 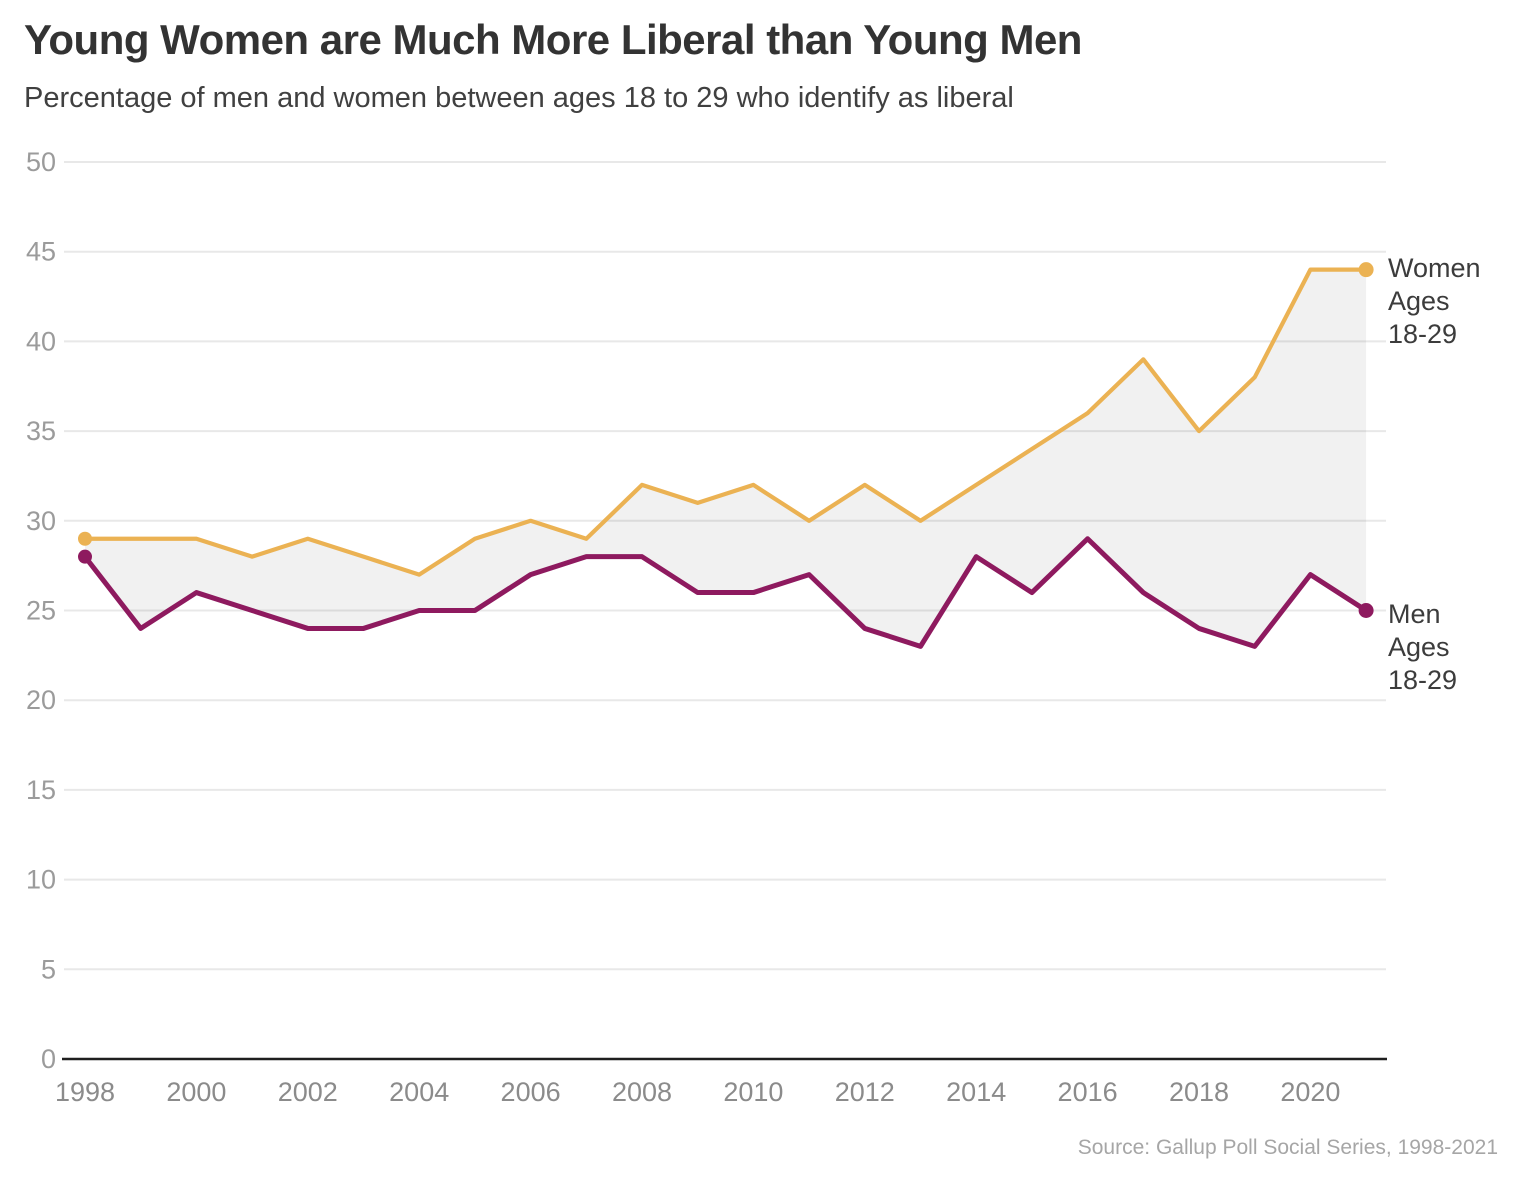 What do you see at coordinates (865, 1092) in the screenshot?
I see `x-tick-label-2012: 2012` at bounding box center [865, 1092].